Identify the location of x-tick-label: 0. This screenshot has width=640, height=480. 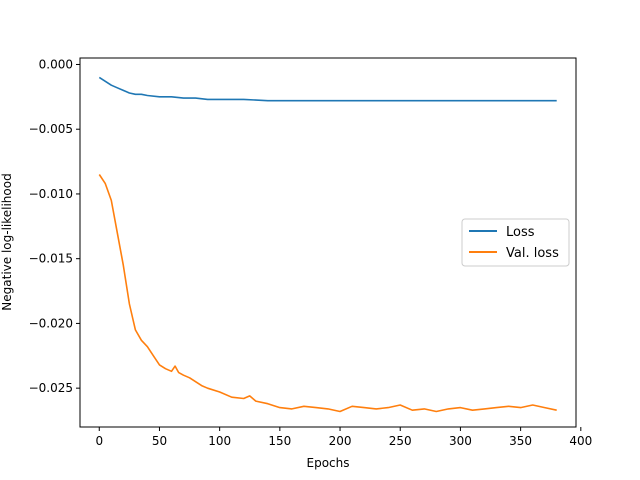
(99, 441).